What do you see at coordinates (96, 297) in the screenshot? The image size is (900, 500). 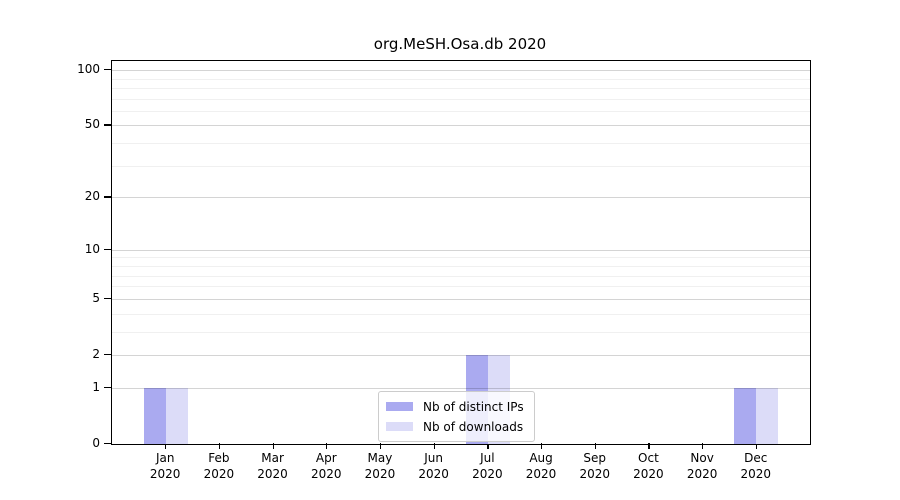 I see `y-tick-label-5: 5` at bounding box center [96, 297].